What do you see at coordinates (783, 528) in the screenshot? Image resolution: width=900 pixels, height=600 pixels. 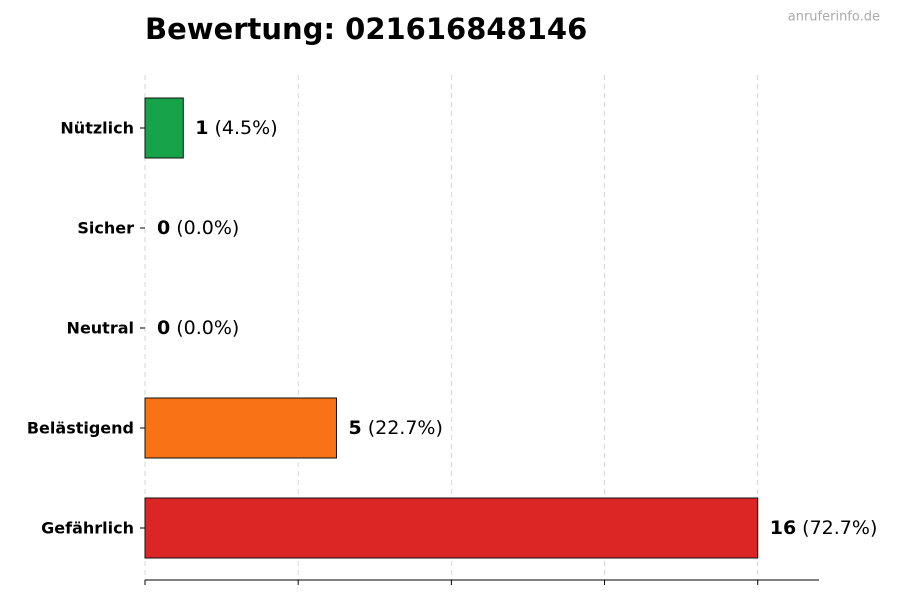 I see `value-label: 16` at bounding box center [783, 528].